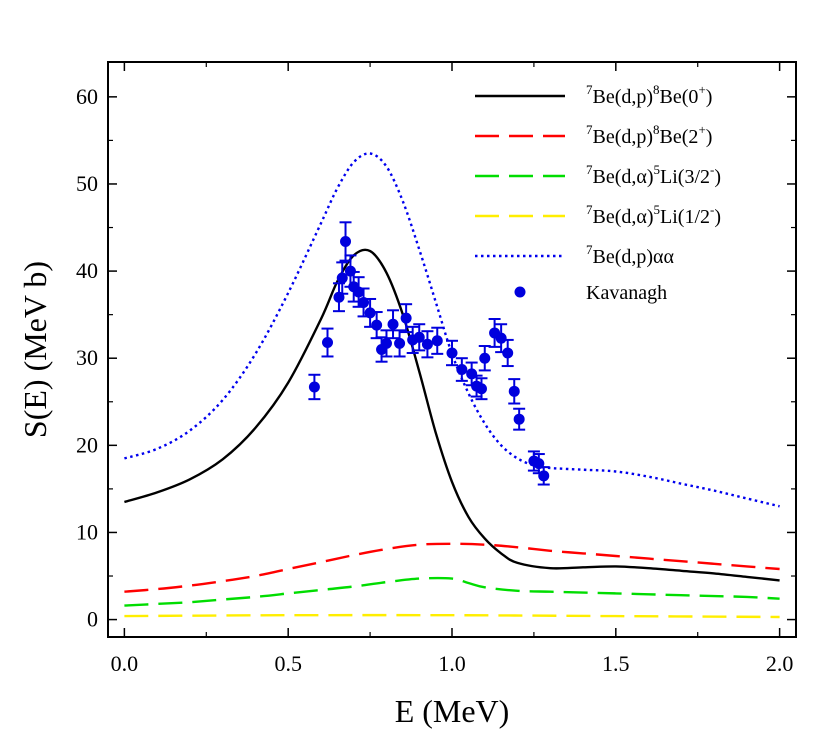 The image size is (830, 749). Describe the element at coordinates (780, 663) in the screenshot. I see `x-tick-label: 2.0` at that location.